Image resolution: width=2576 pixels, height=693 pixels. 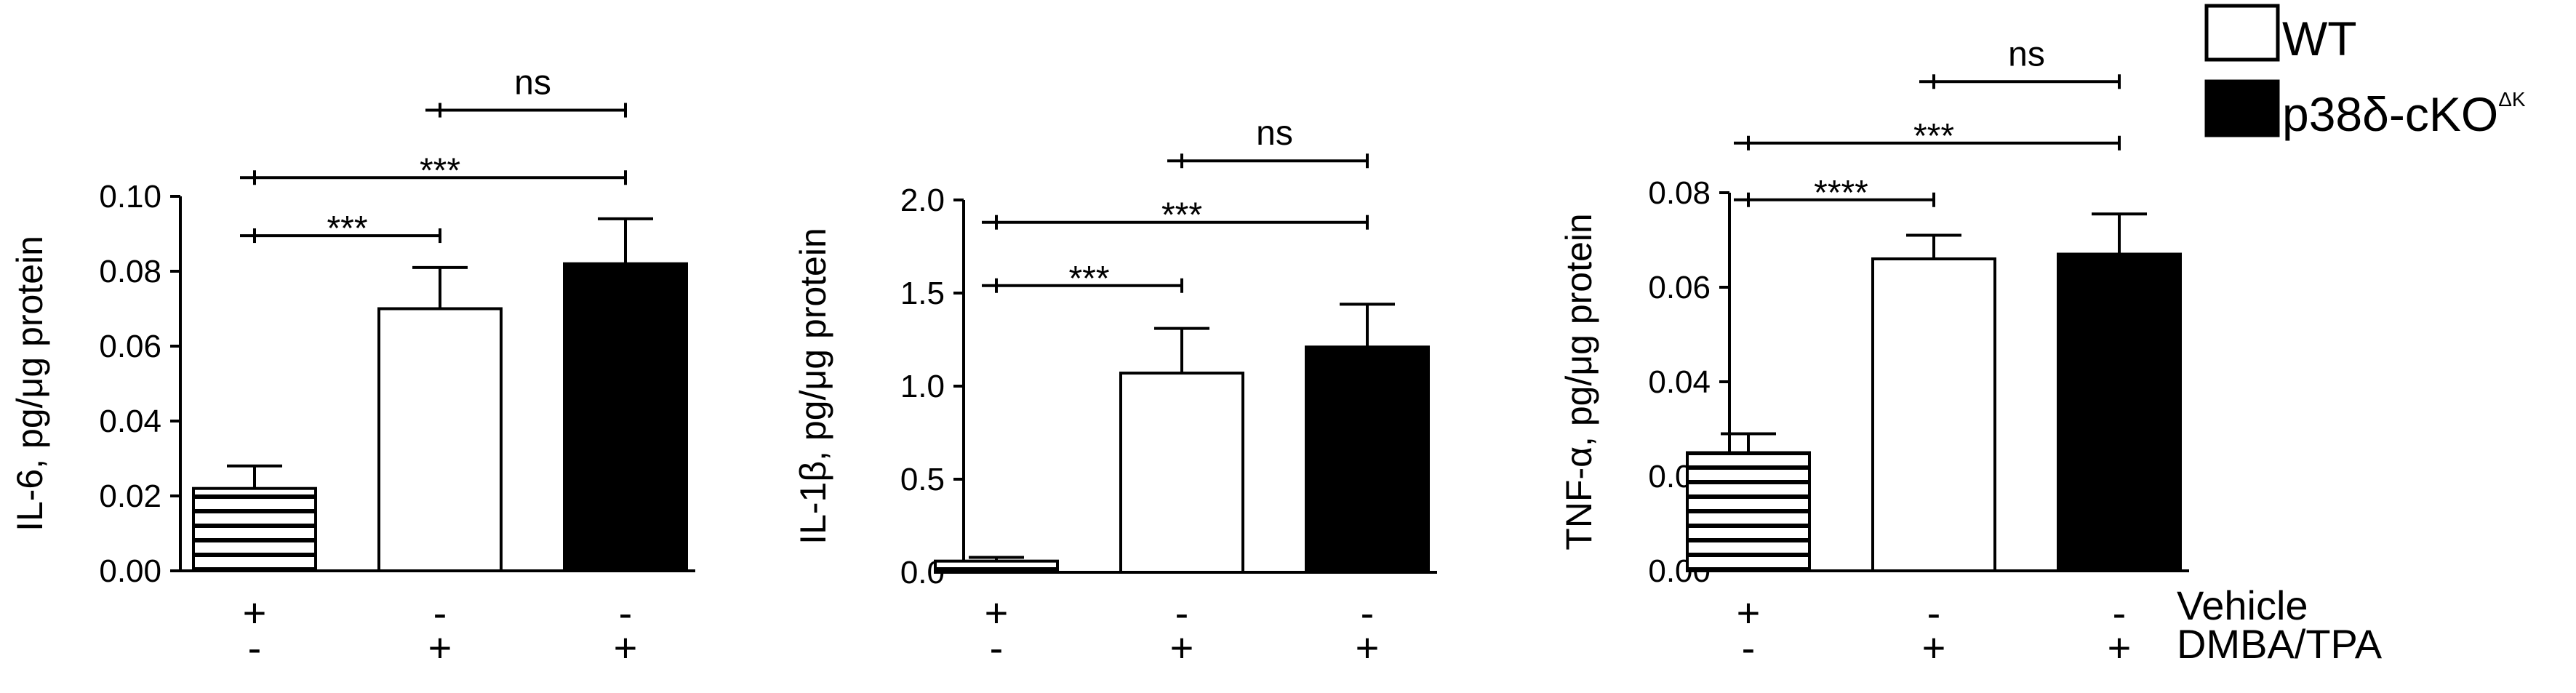 I want to click on y-tick-label: 1.5, so click(x=922, y=294).